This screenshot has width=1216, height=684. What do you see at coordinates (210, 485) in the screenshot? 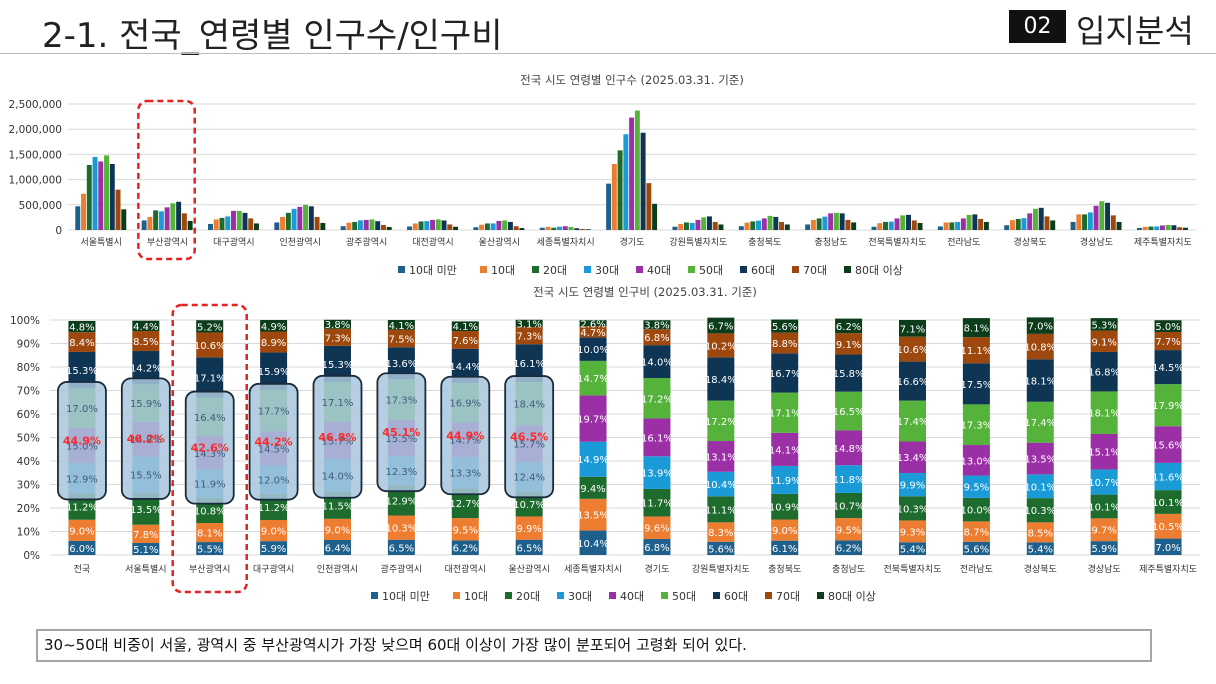
I see `data-label: 11.9%` at bounding box center [210, 485].